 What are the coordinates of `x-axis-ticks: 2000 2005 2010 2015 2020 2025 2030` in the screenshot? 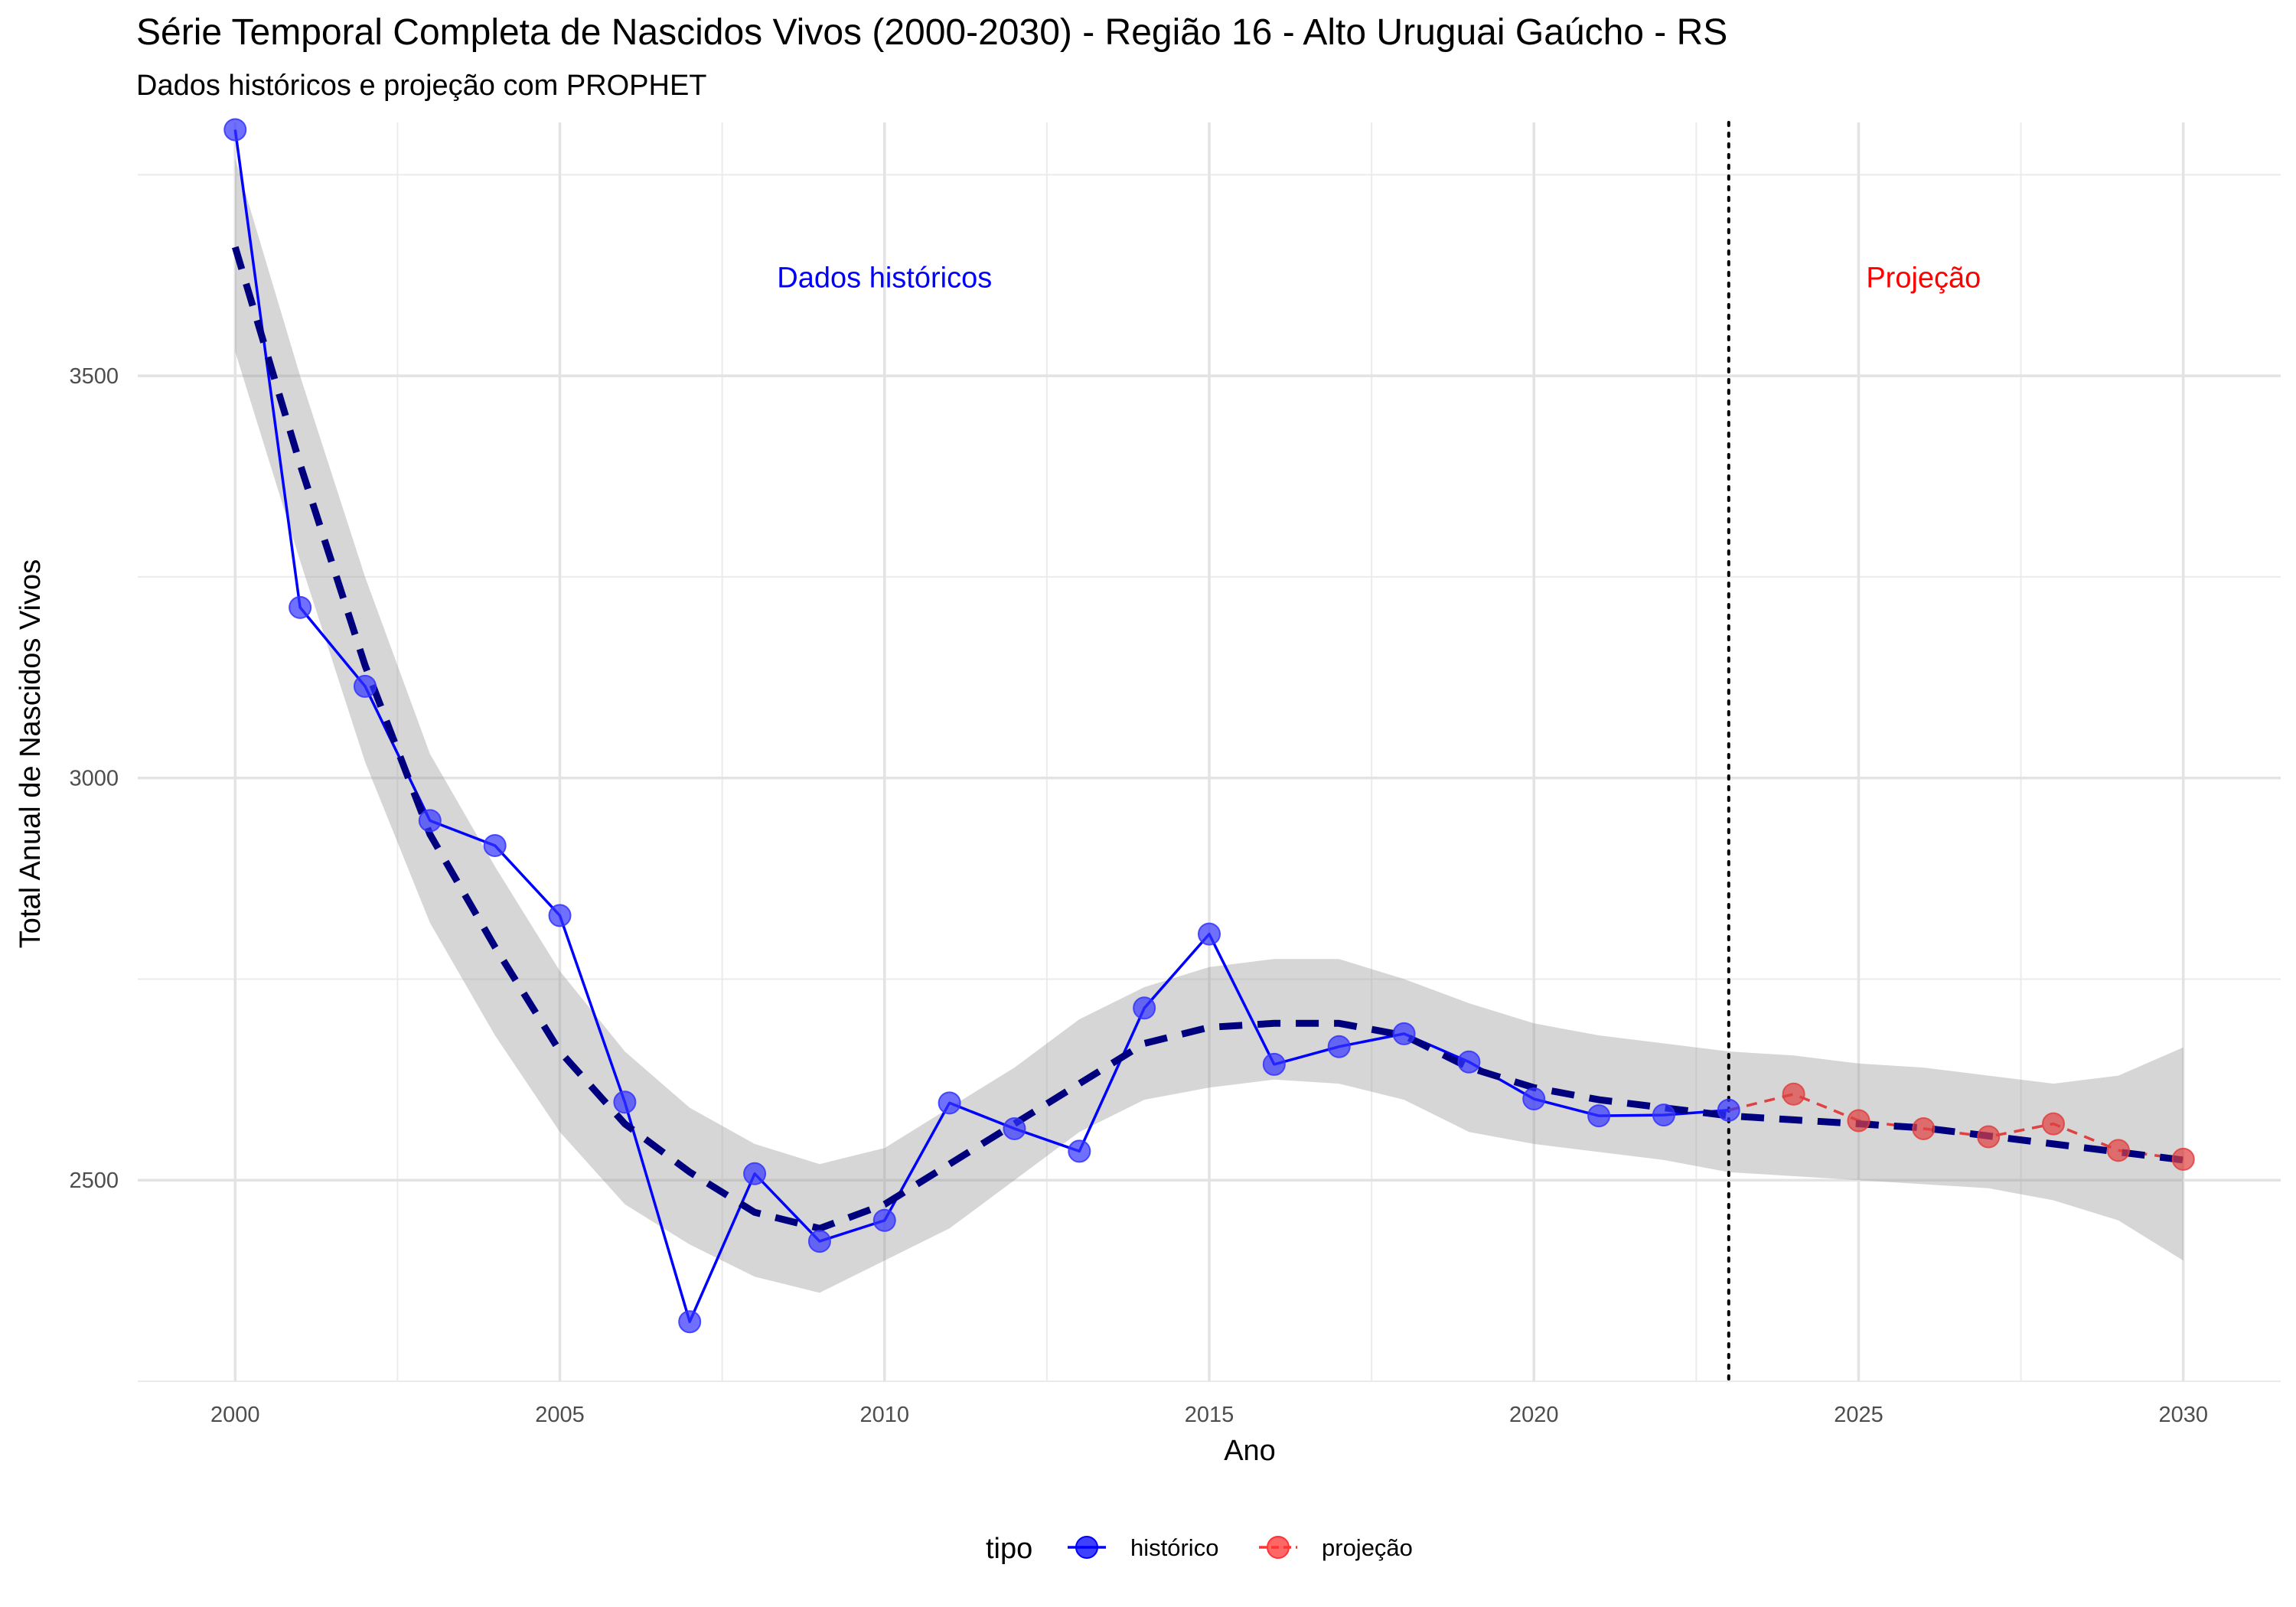 It's located at (1209, 1415).